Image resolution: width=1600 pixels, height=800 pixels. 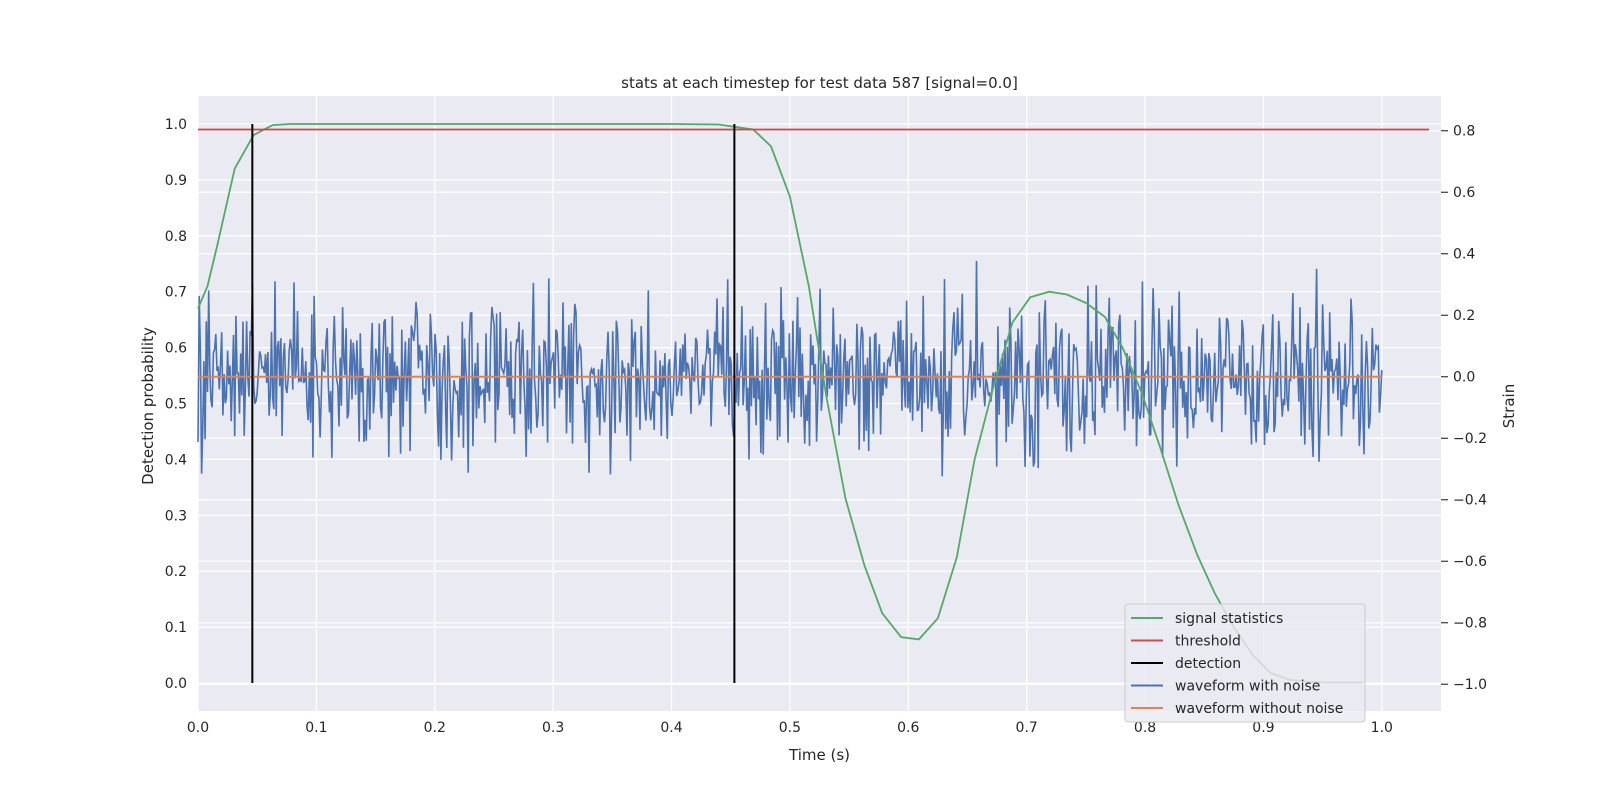 I want to click on x-axis-label: Time (s), so click(x=819, y=755).